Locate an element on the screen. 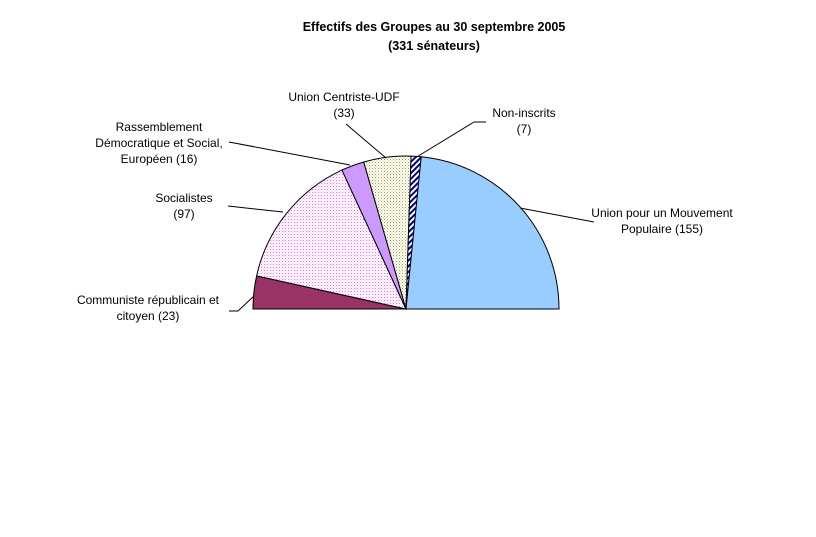 The height and width of the screenshot is (537, 816). slice-label-line: (97) is located at coordinates (183, 214).